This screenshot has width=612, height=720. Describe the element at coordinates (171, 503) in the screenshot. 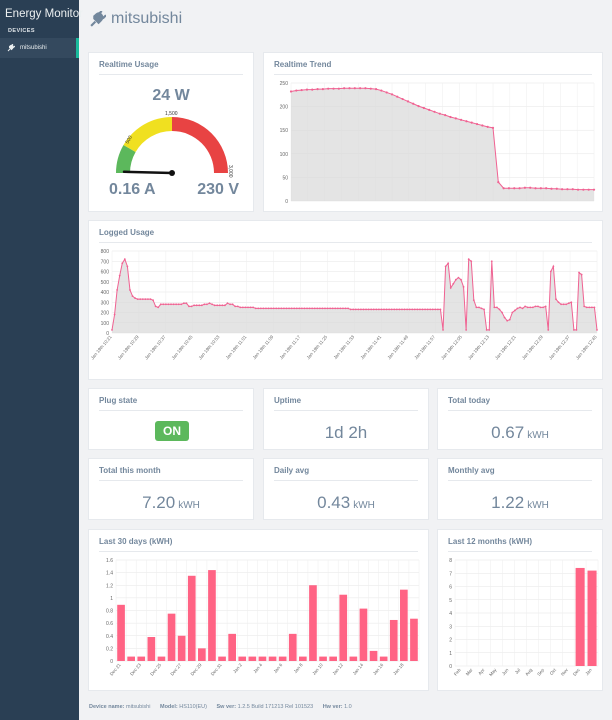

I see `total-month-value: 7.20 kWH` at that location.